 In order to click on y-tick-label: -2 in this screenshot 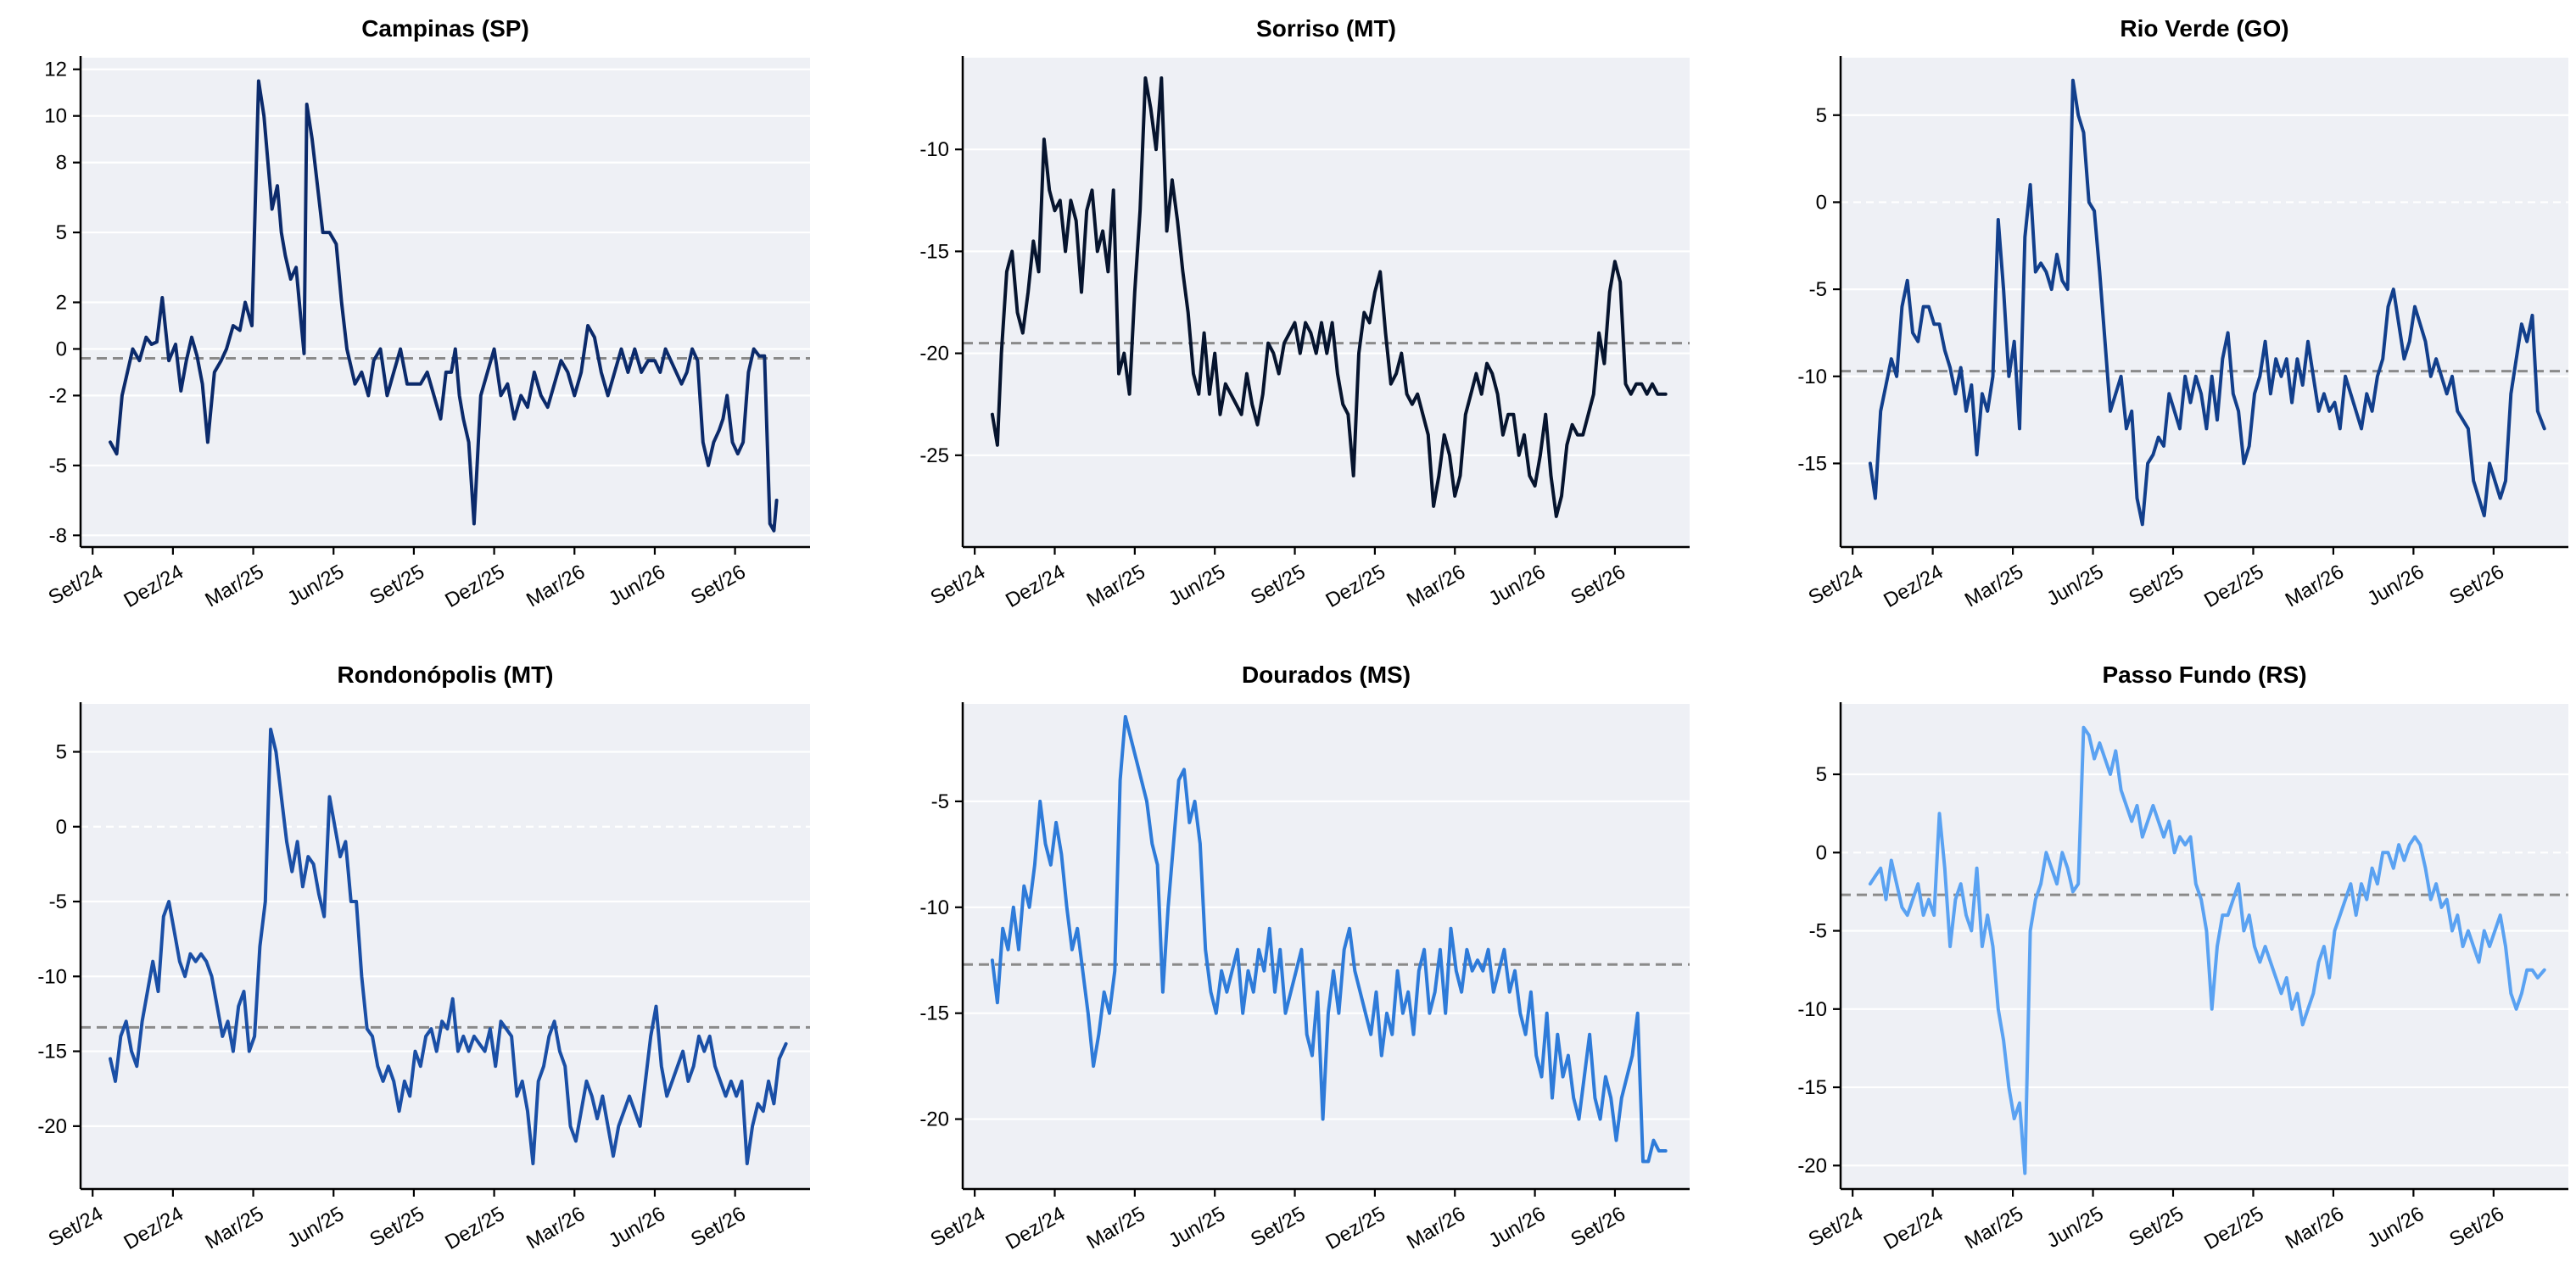, I will do `click(58, 396)`.